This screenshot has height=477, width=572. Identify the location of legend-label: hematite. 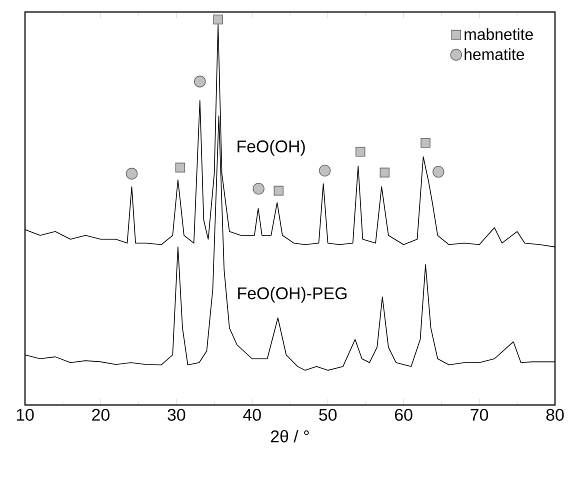
(494, 54).